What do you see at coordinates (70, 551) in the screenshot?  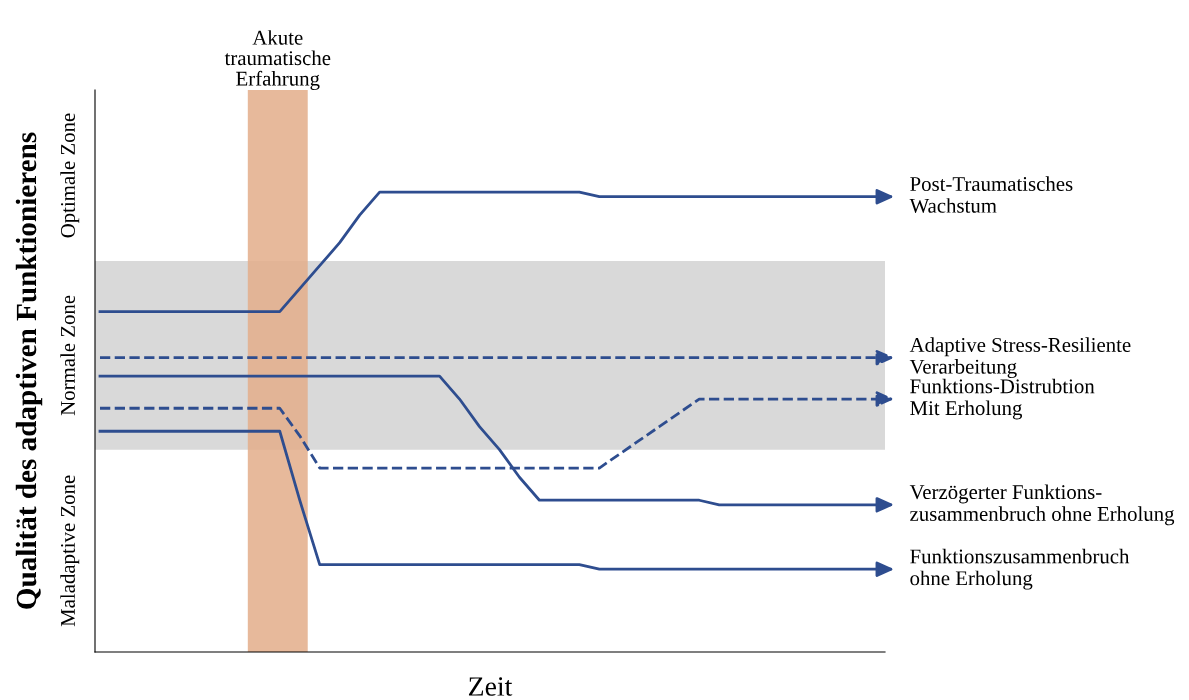 I see `text: Maladaptive Zone` at bounding box center [70, 551].